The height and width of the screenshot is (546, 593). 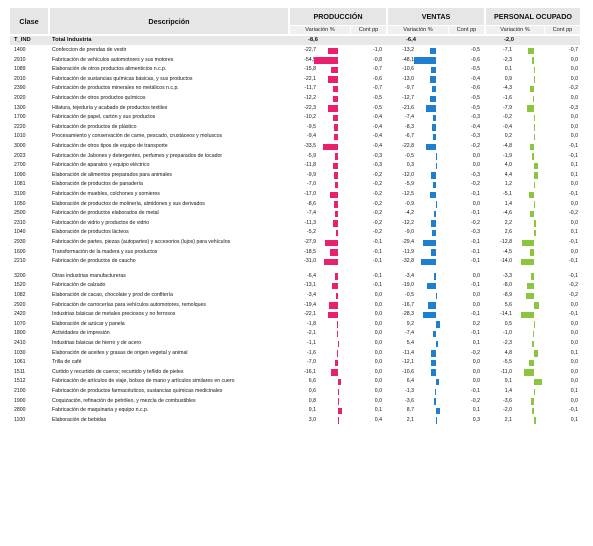 I want to click on ventas-cont-cell: -0,3, so click(x=475, y=174).